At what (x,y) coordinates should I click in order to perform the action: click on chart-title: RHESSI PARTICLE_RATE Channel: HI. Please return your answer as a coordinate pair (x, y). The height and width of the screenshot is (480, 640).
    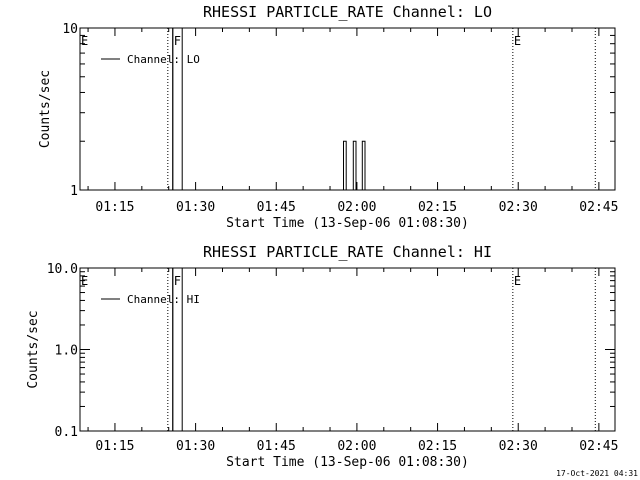
    Looking at the image, I should click on (347, 252).